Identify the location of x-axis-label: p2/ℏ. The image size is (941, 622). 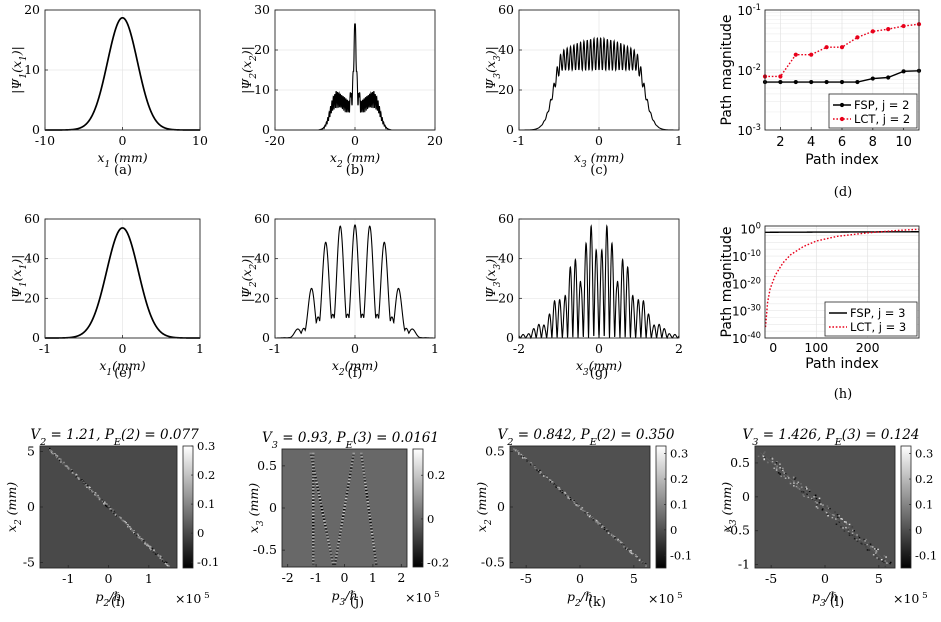
(580, 599).